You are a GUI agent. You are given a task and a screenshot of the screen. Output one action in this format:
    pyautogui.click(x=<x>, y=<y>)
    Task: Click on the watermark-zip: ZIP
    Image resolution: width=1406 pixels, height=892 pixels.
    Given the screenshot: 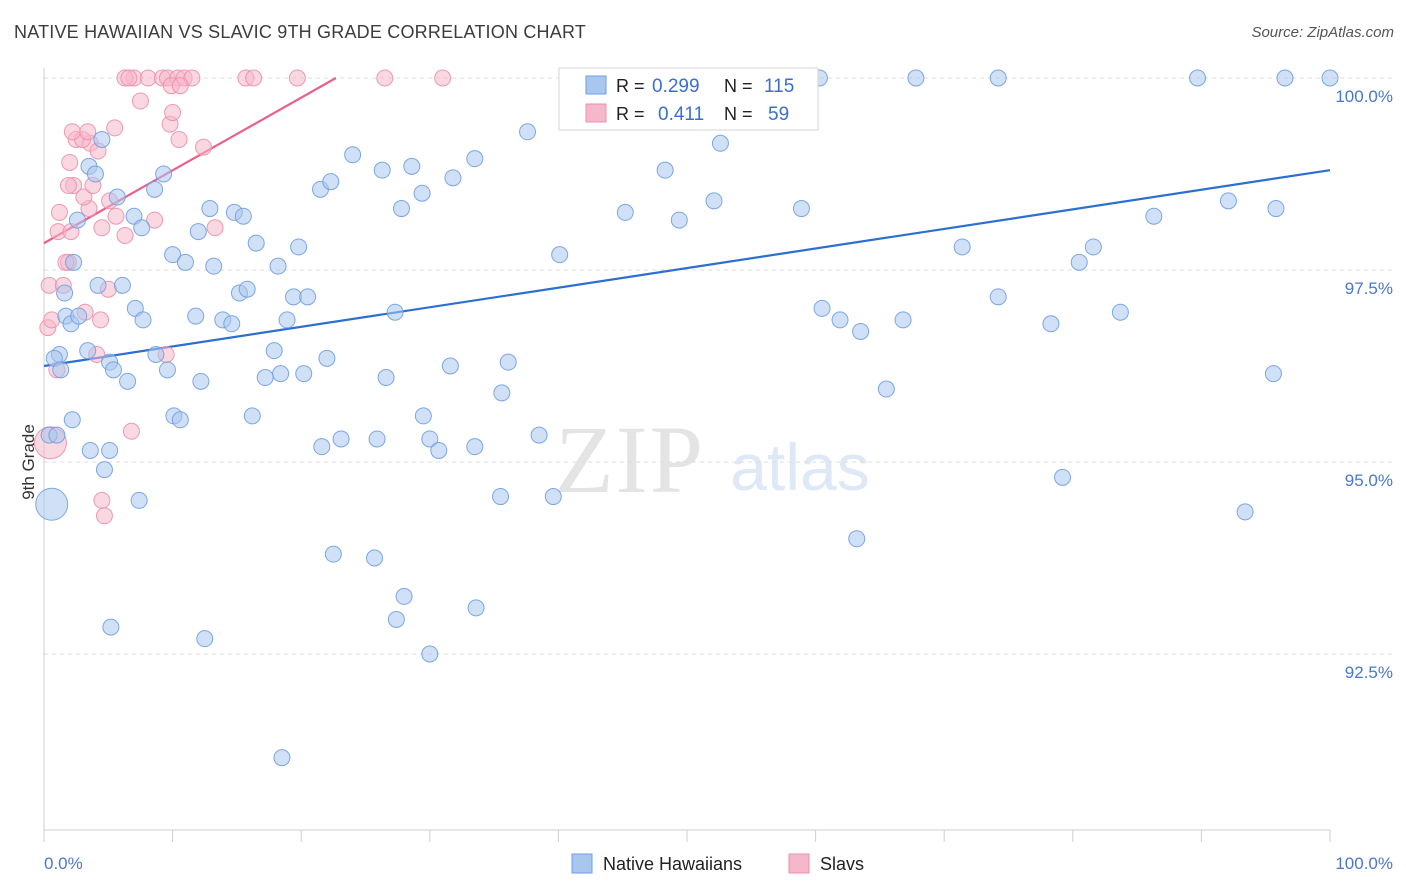 What is the action you would take?
    pyautogui.click(x=630, y=459)
    